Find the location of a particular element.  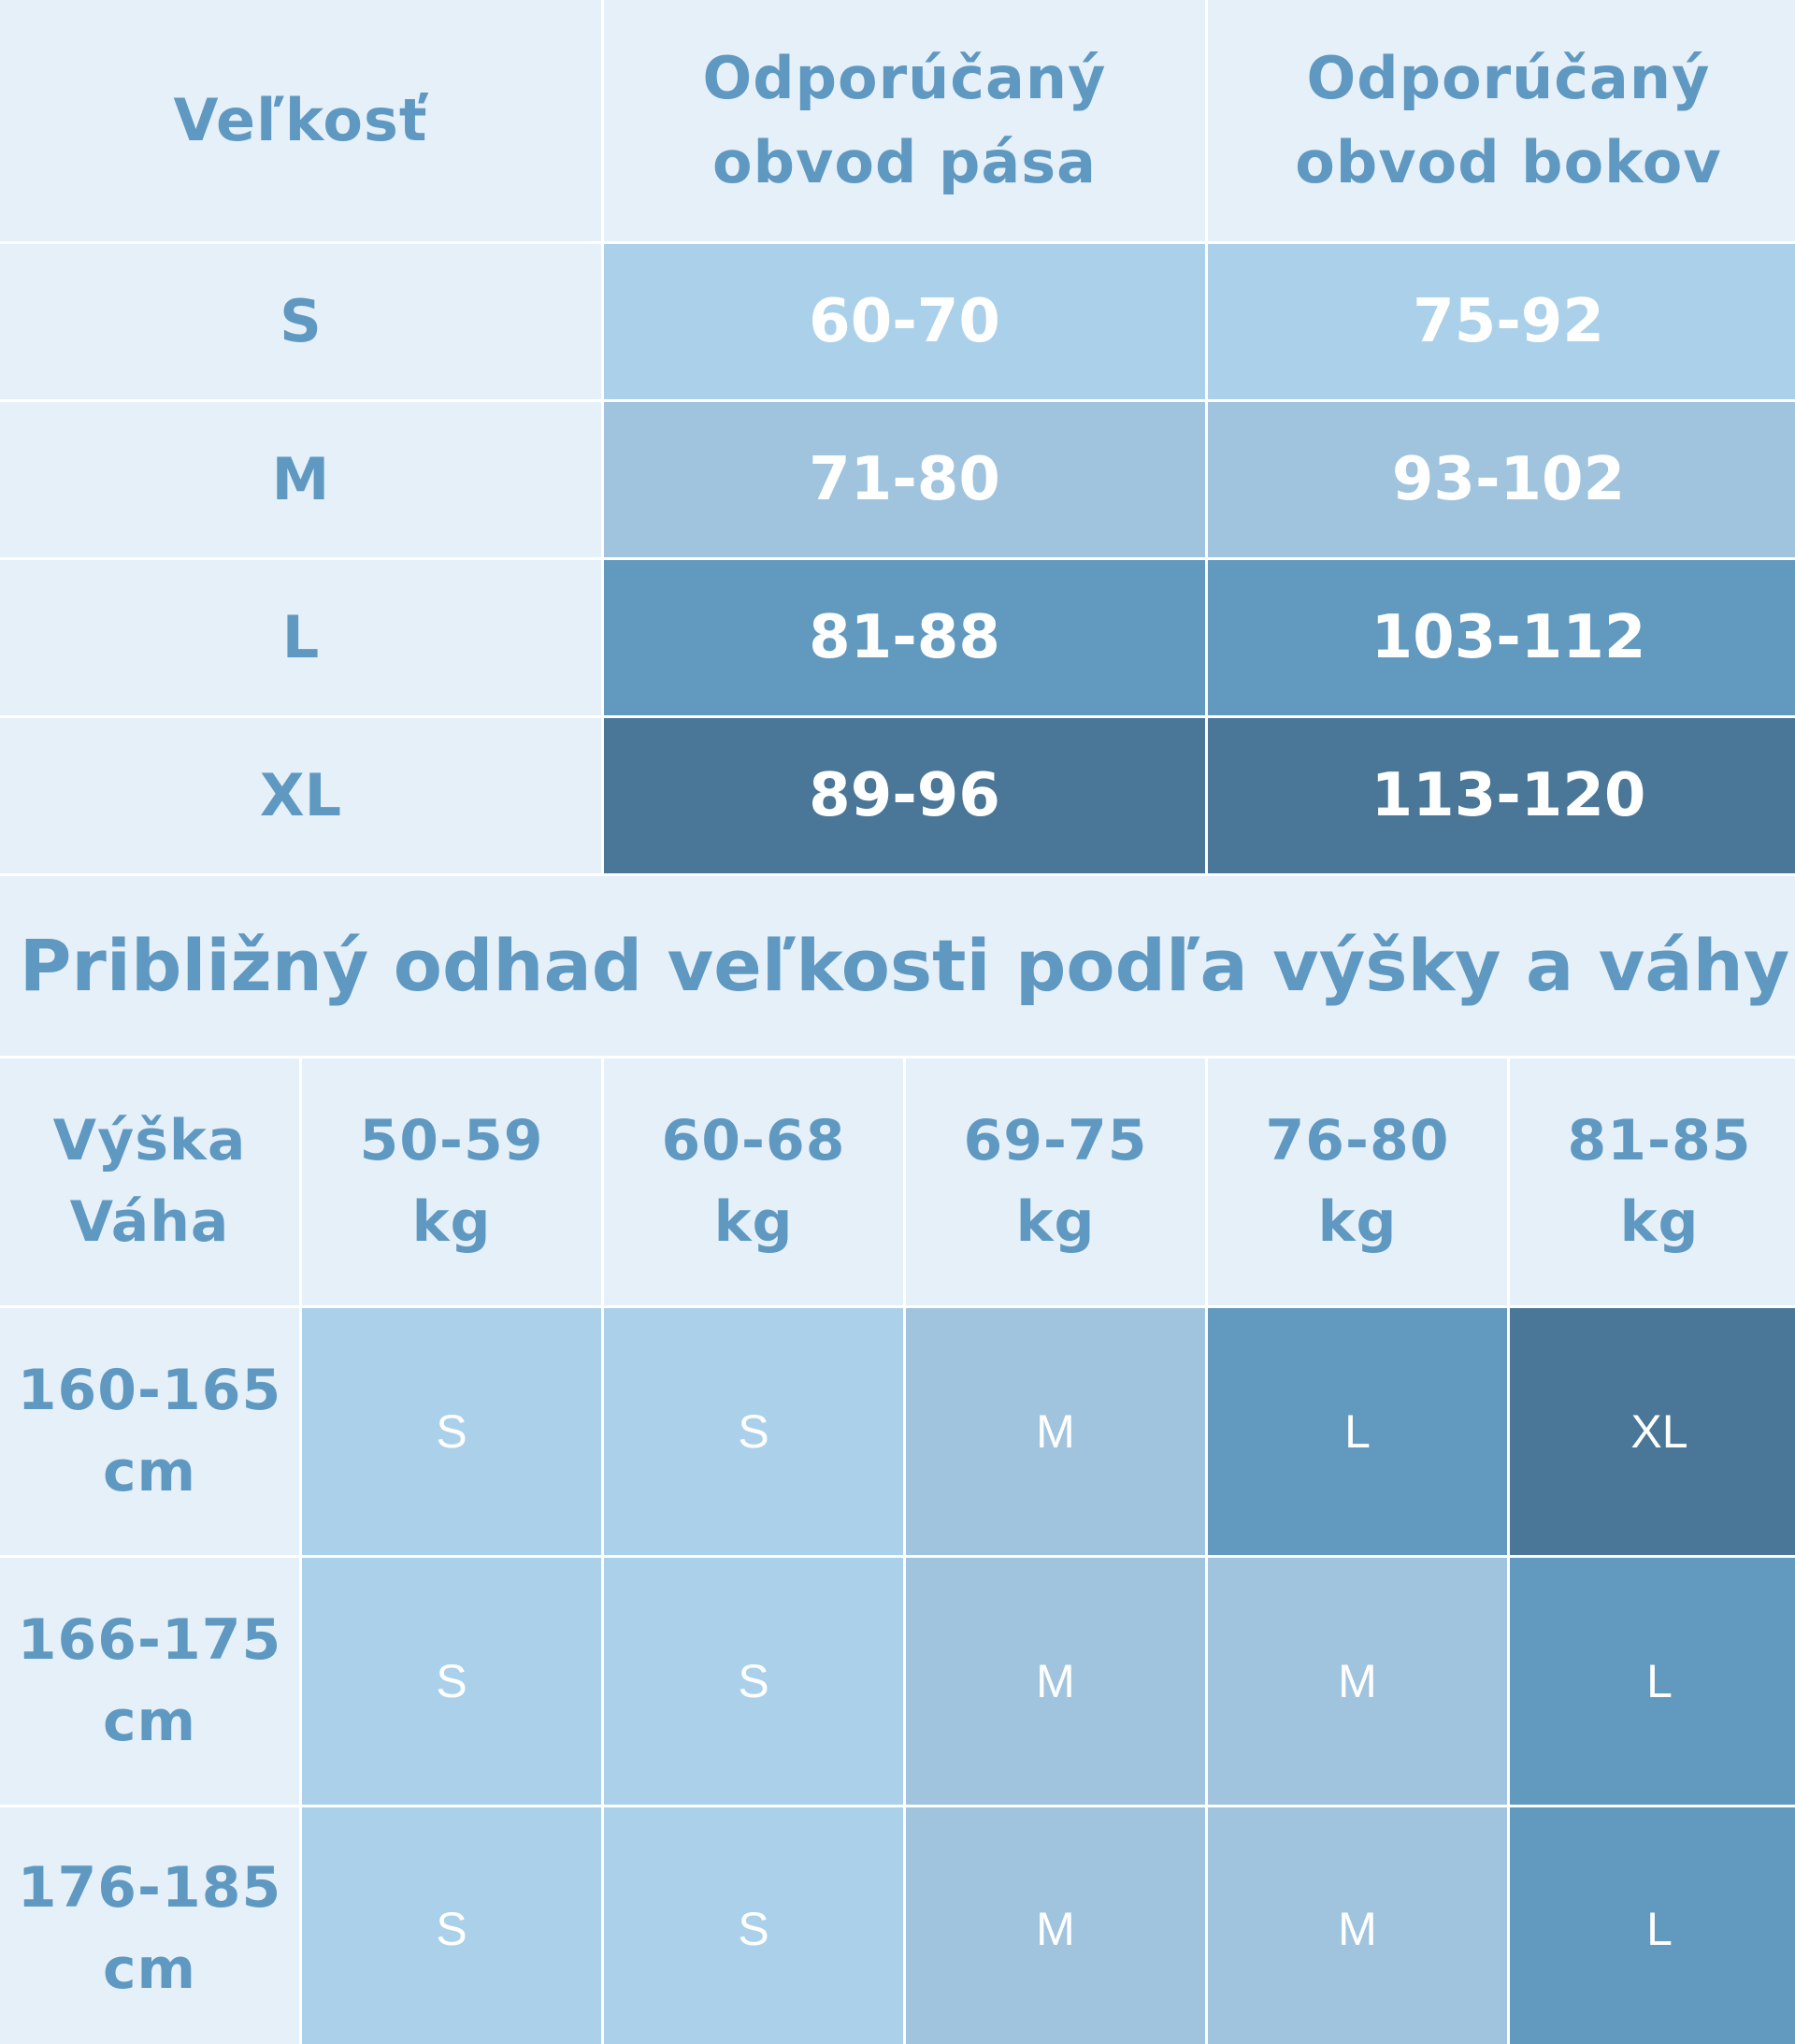

weight-header-2: 60-68 kg is located at coordinates (754, 1181).